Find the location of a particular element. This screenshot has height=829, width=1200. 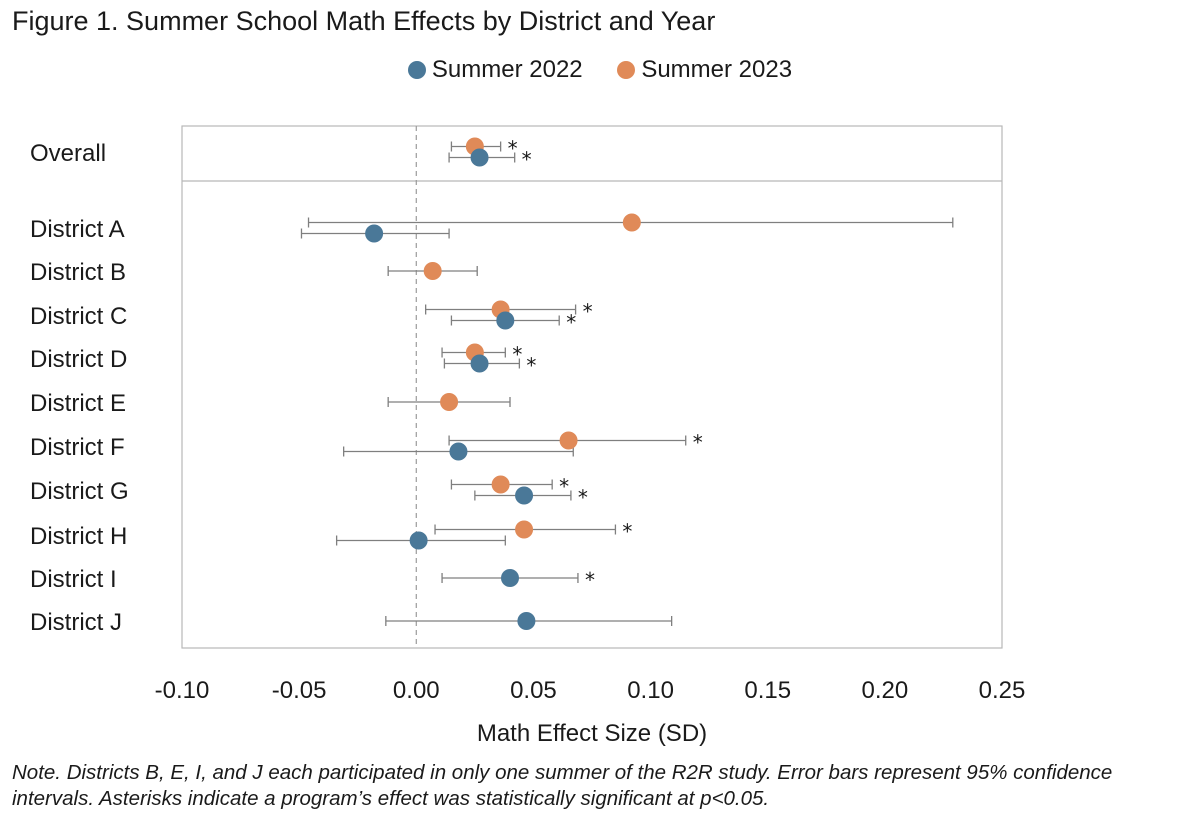

x-tick-label: -0.05 is located at coordinates (299, 690).